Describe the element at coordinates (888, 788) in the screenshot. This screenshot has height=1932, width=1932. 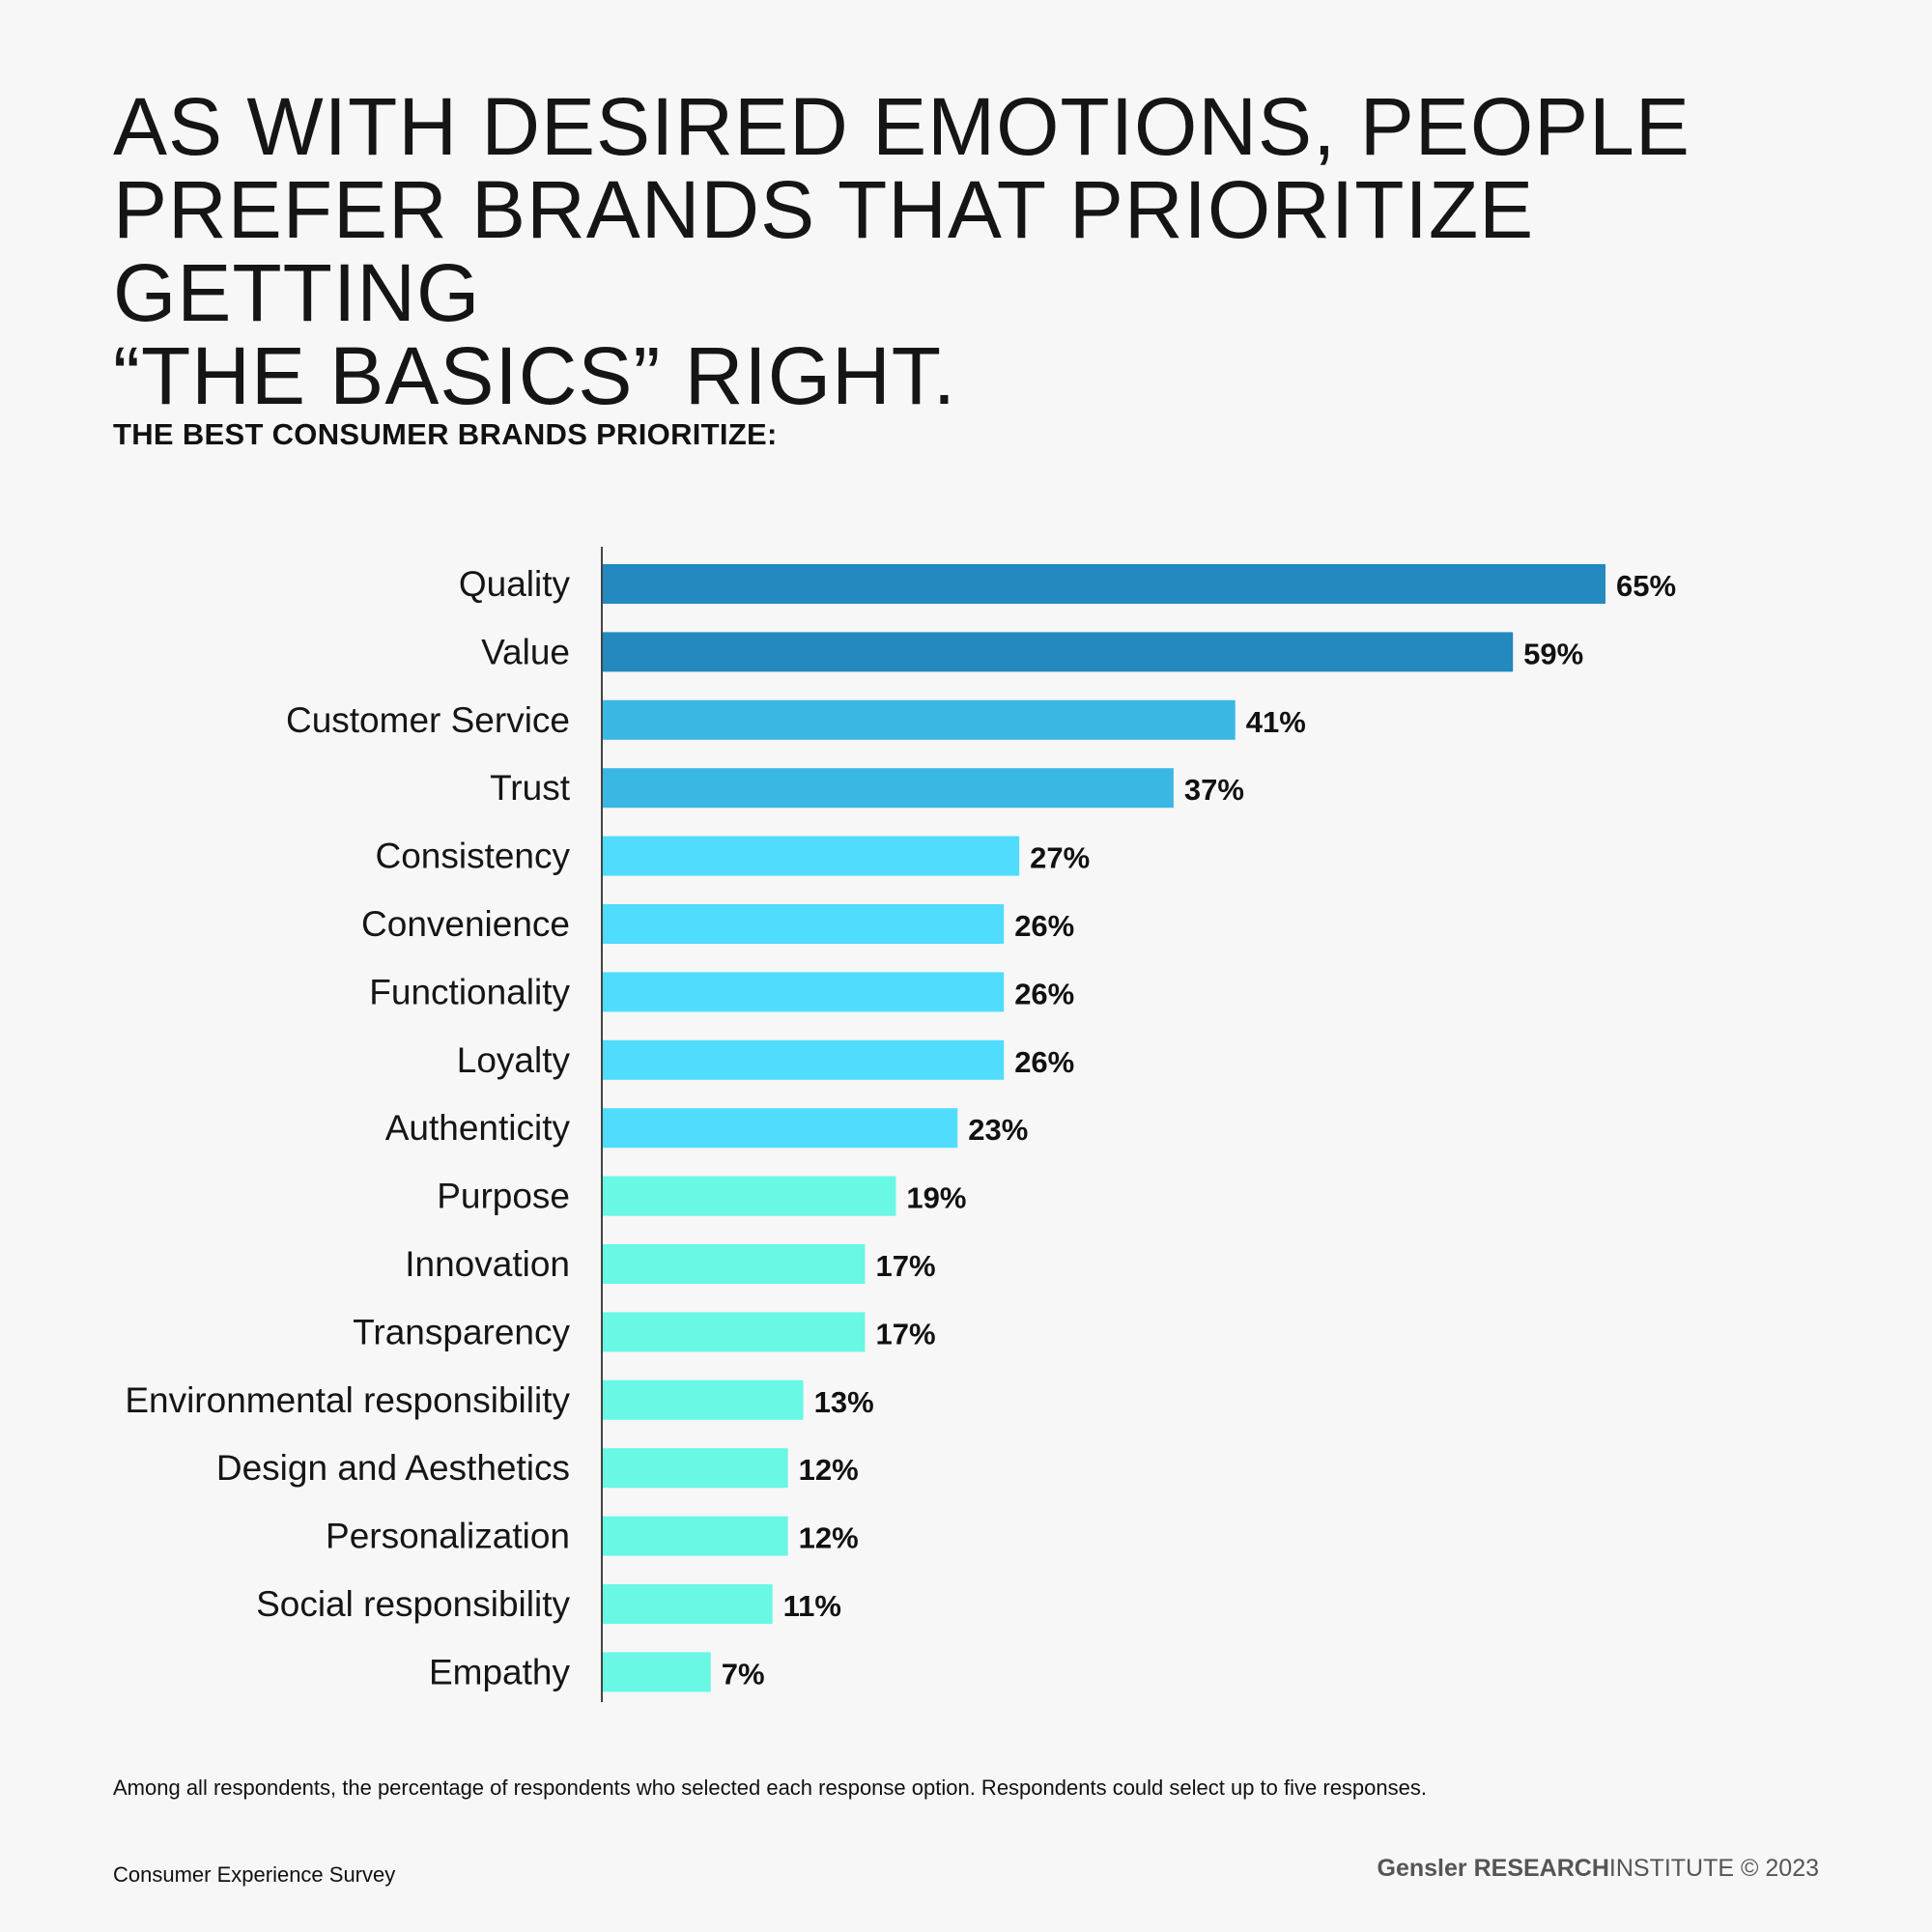
I see `bar-trust` at that location.